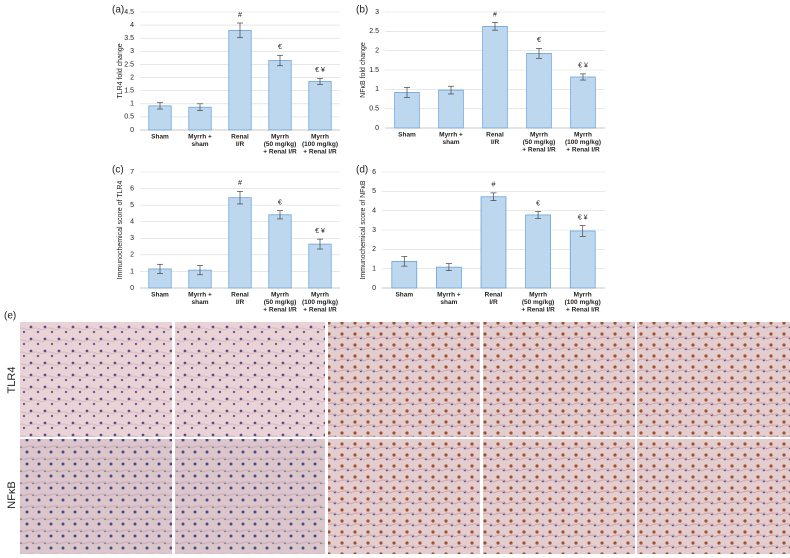 Image resolution: width=790 pixels, height=558 pixels. I want to click on y-tick-label: 7, so click(132, 172).